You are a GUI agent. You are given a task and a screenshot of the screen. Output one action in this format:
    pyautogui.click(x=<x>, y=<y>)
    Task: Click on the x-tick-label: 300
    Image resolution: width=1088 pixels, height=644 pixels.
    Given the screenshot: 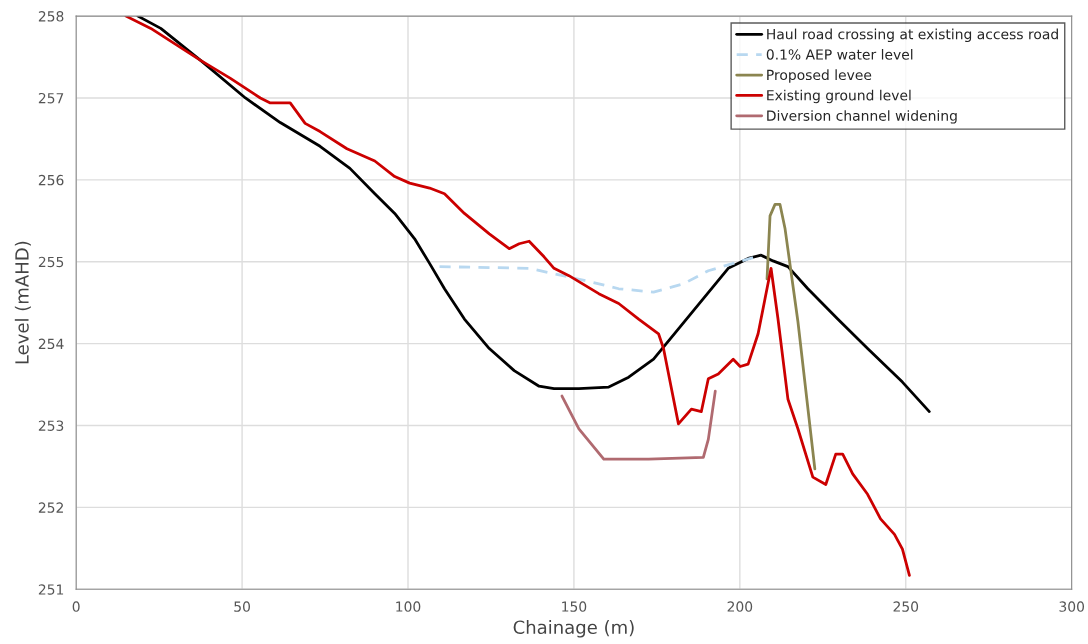 What is the action you would take?
    pyautogui.click(x=1072, y=606)
    